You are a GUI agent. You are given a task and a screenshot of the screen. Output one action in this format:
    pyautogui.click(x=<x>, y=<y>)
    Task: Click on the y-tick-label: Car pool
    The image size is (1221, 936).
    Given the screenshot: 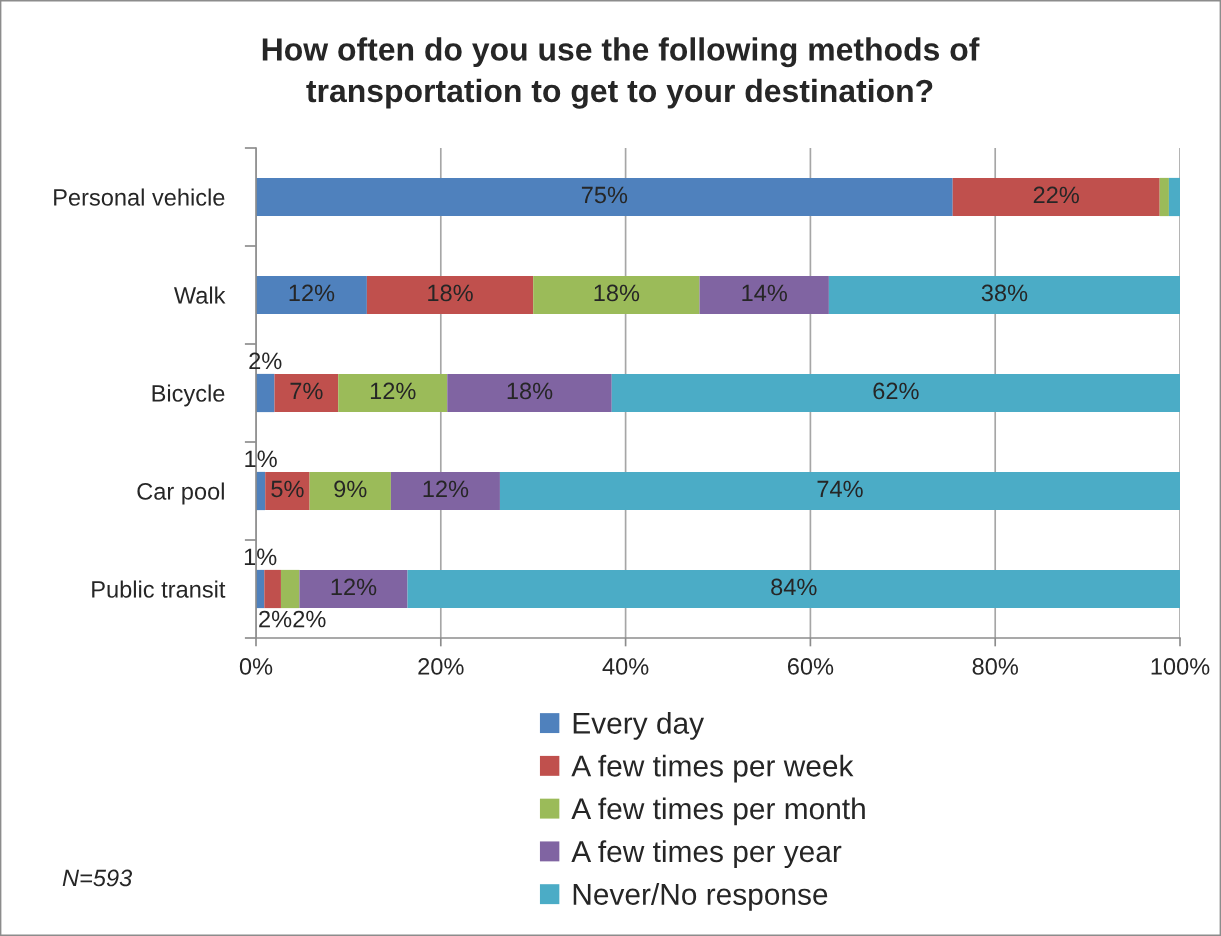 What is the action you would take?
    pyautogui.click(x=180, y=493)
    